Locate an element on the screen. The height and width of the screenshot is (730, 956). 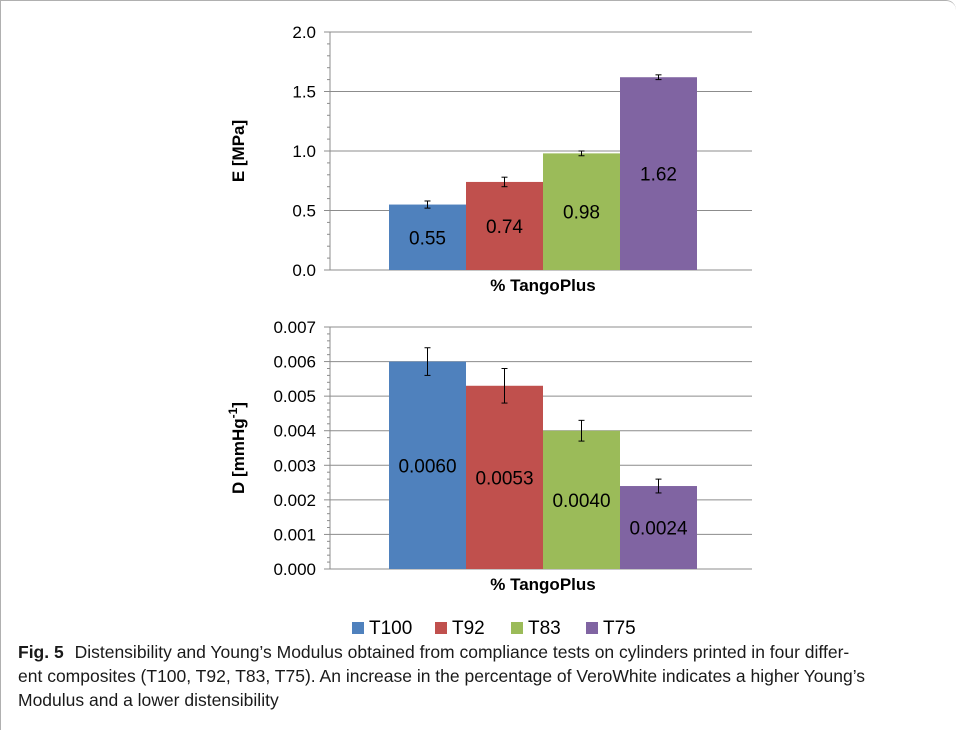
legend-label: T75 is located at coordinates (619, 628).